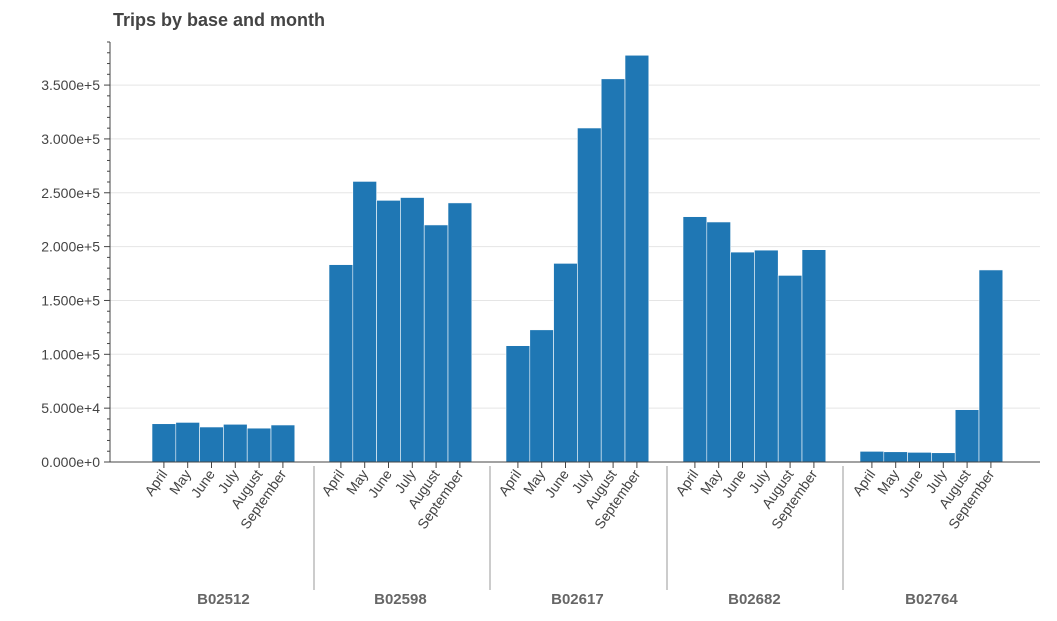  Describe the element at coordinates (219, 20) in the screenshot. I see `chart-title: Trips by base and month` at that location.